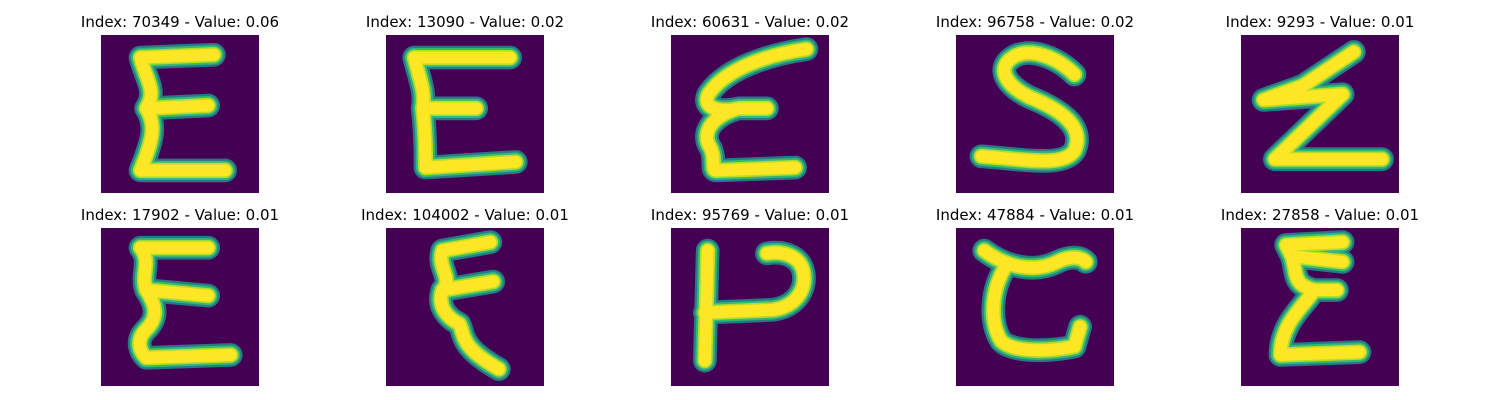  I want to click on image-panel: Index: 60631 - Value: 0.02, so click(750, 102).